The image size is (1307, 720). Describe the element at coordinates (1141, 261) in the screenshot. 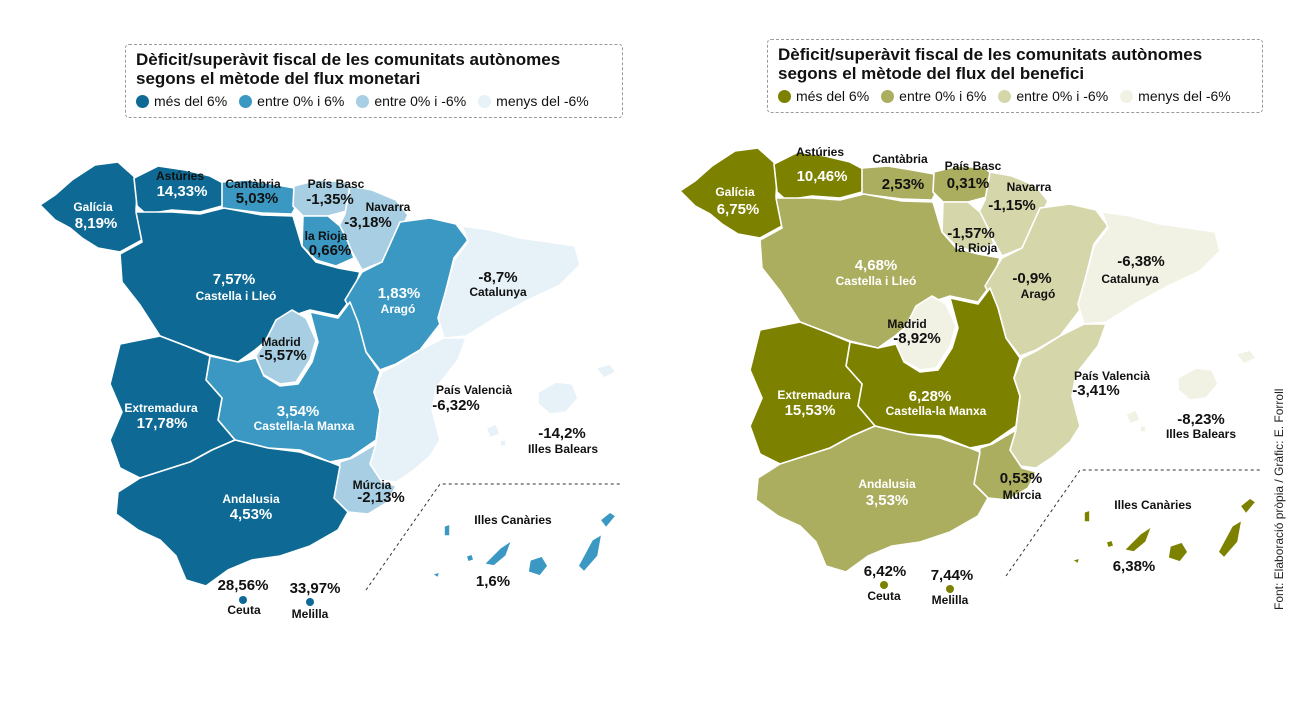

I see `label-catalunya-value: -6,38%` at that location.